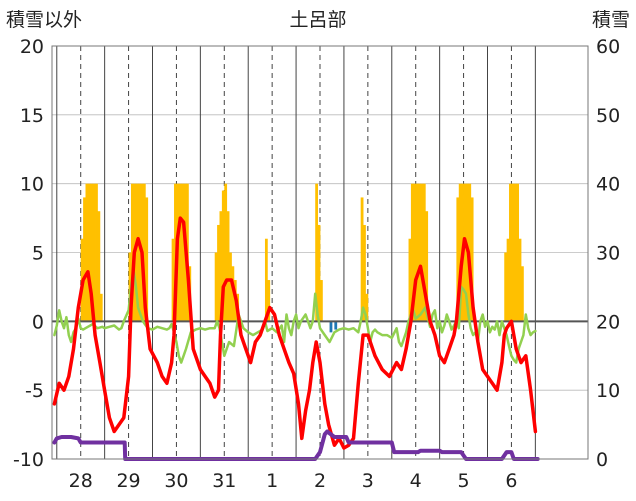 Image resolution: width=636 pixels, height=501 pixels. Describe the element at coordinates (320, 481) in the screenshot. I see `day-label: 2` at that location.